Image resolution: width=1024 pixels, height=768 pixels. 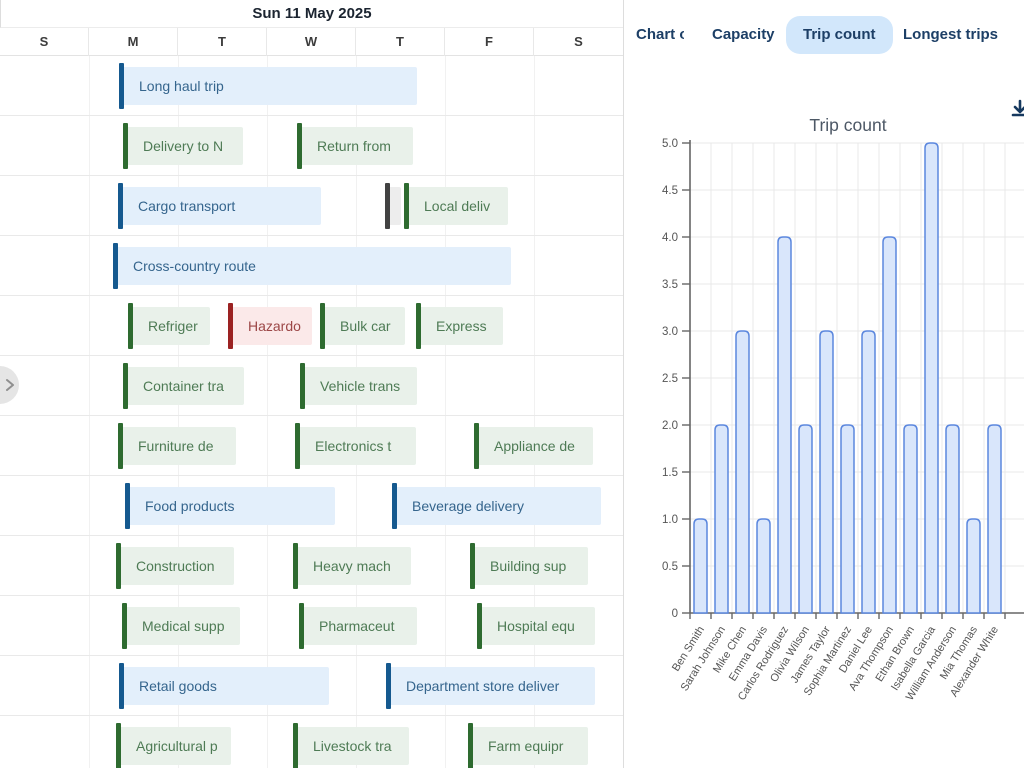 I want to click on trip-bar: Farm equipr, so click(x=528, y=745).